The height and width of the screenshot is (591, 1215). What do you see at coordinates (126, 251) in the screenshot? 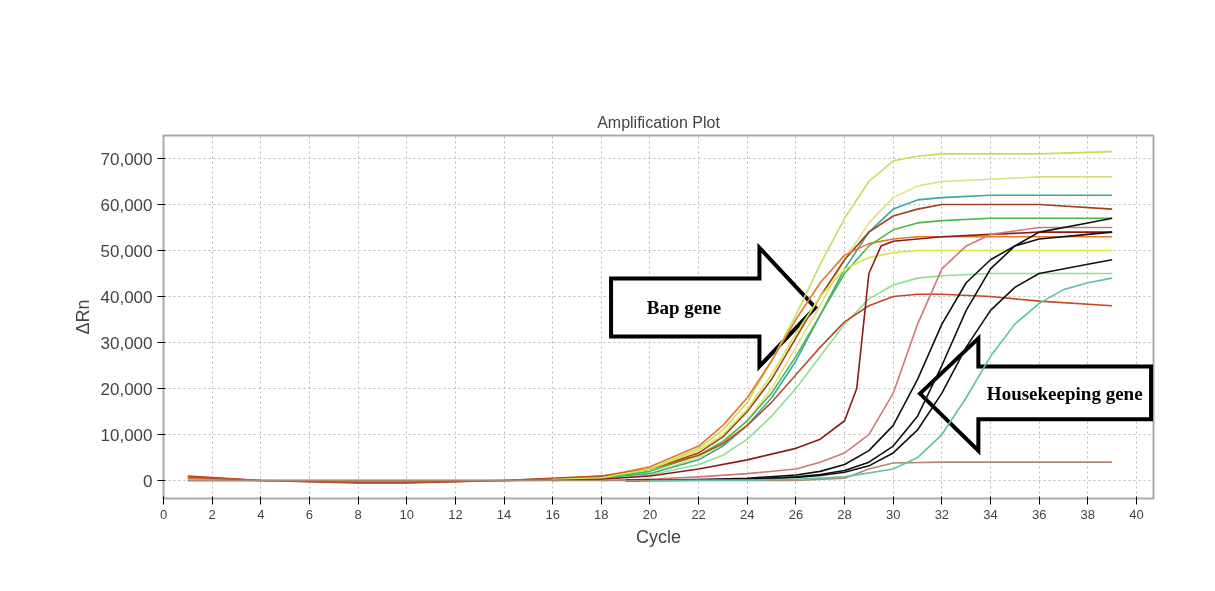
I see `y-tick-label: 50,000` at bounding box center [126, 251].